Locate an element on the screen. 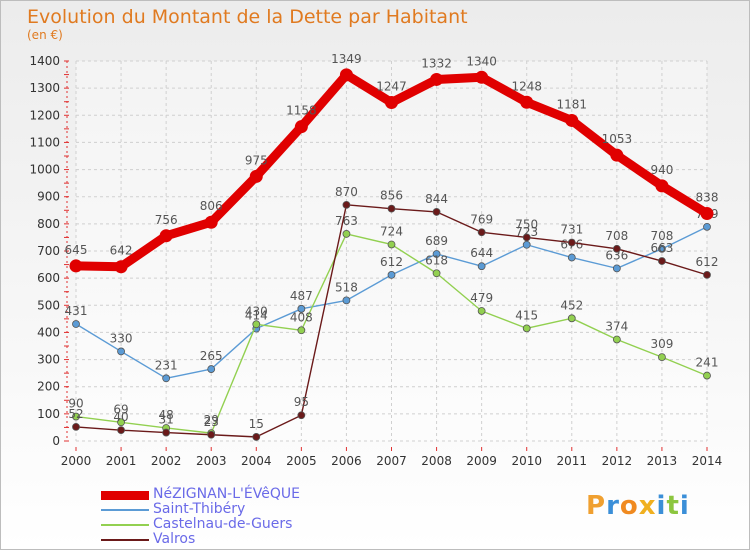  series-0-value-label: 1248 is located at coordinates (526, 86).